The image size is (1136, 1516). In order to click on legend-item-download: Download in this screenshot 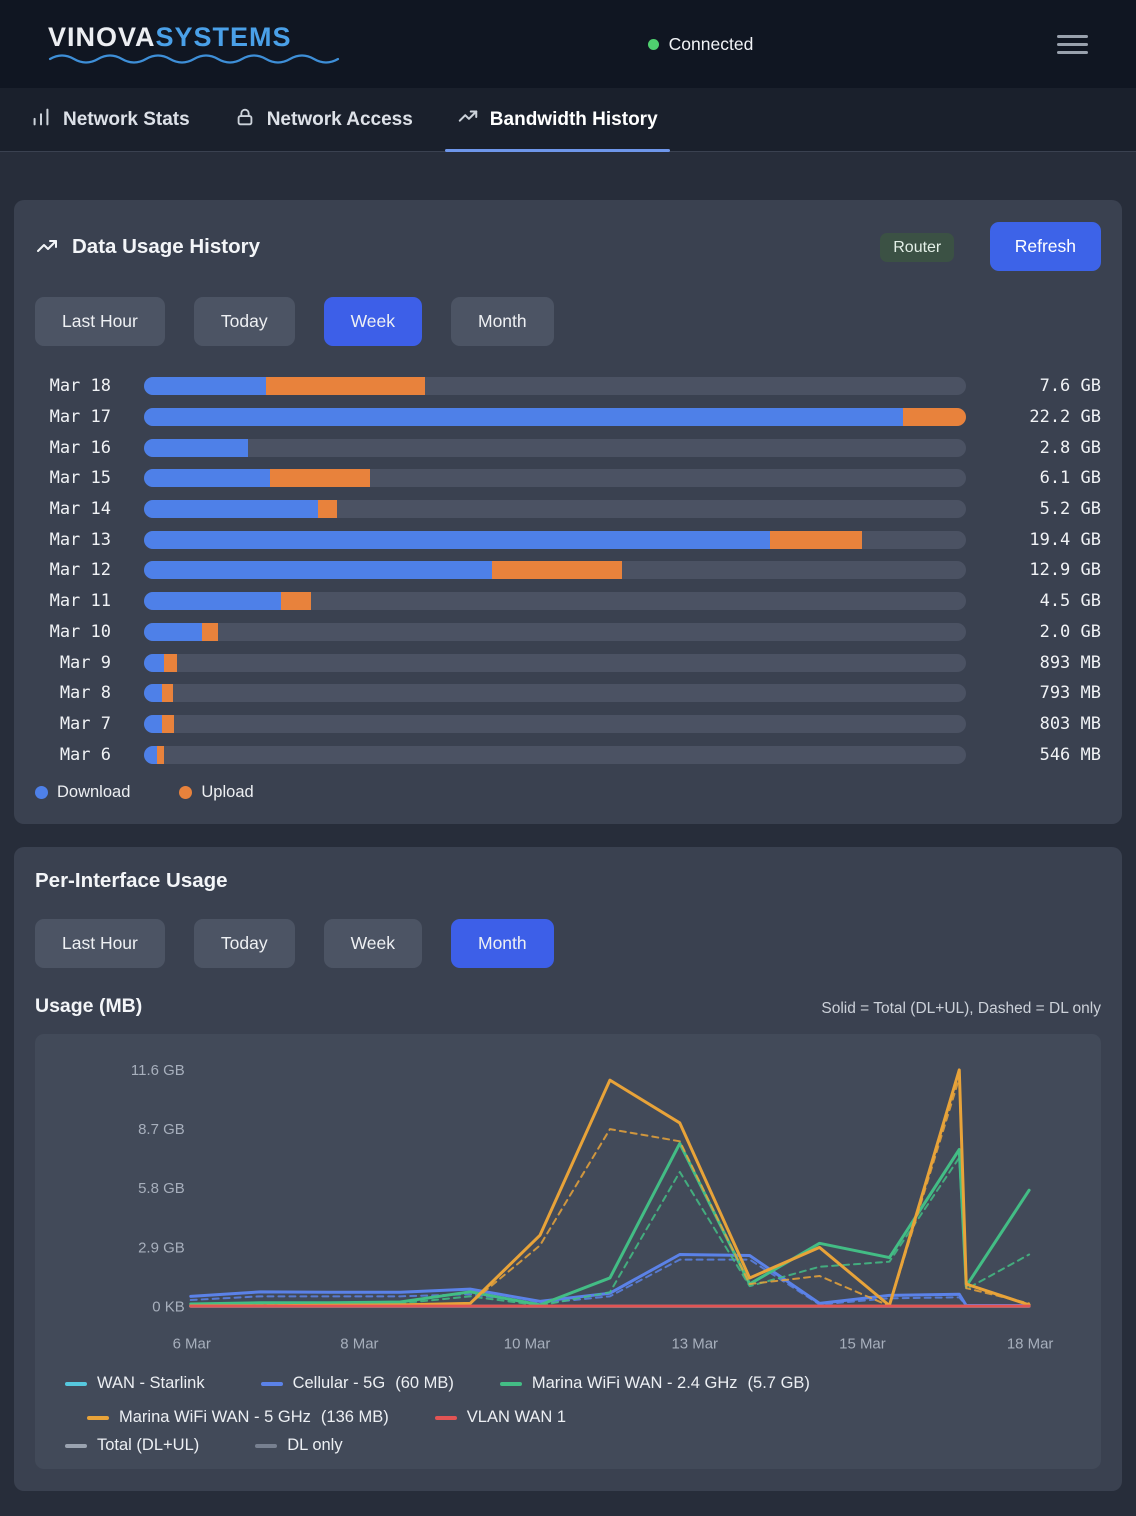, I will do `click(82, 792)`.